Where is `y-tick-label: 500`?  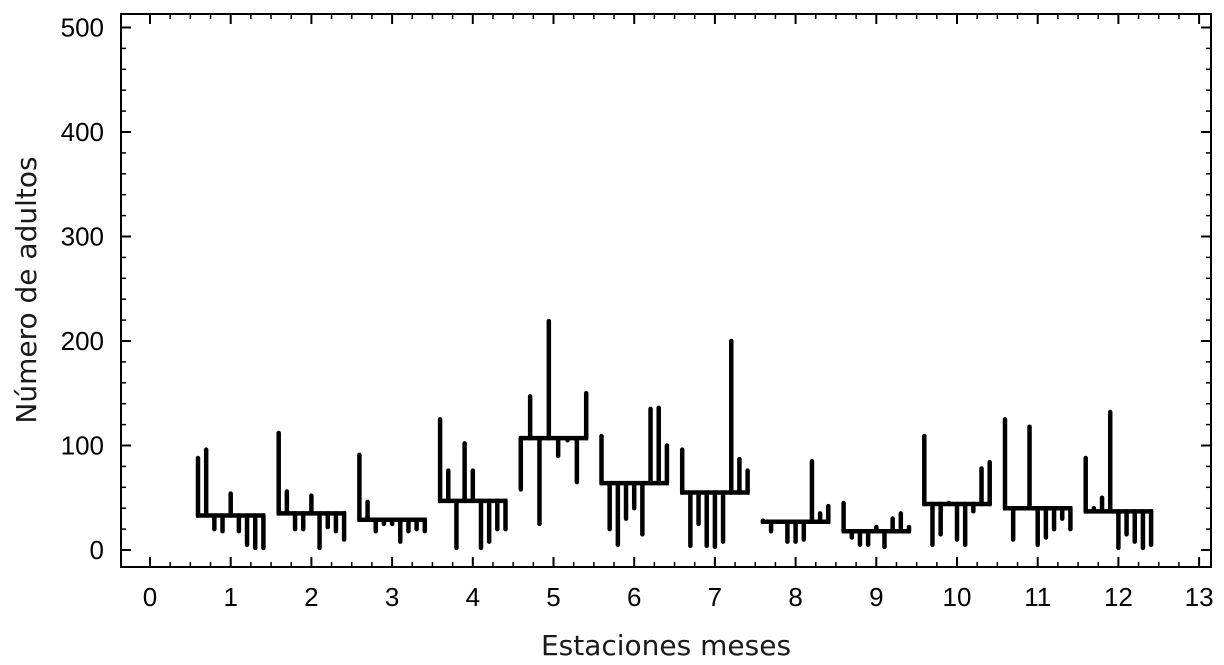
y-tick-label: 500 is located at coordinates (82, 28).